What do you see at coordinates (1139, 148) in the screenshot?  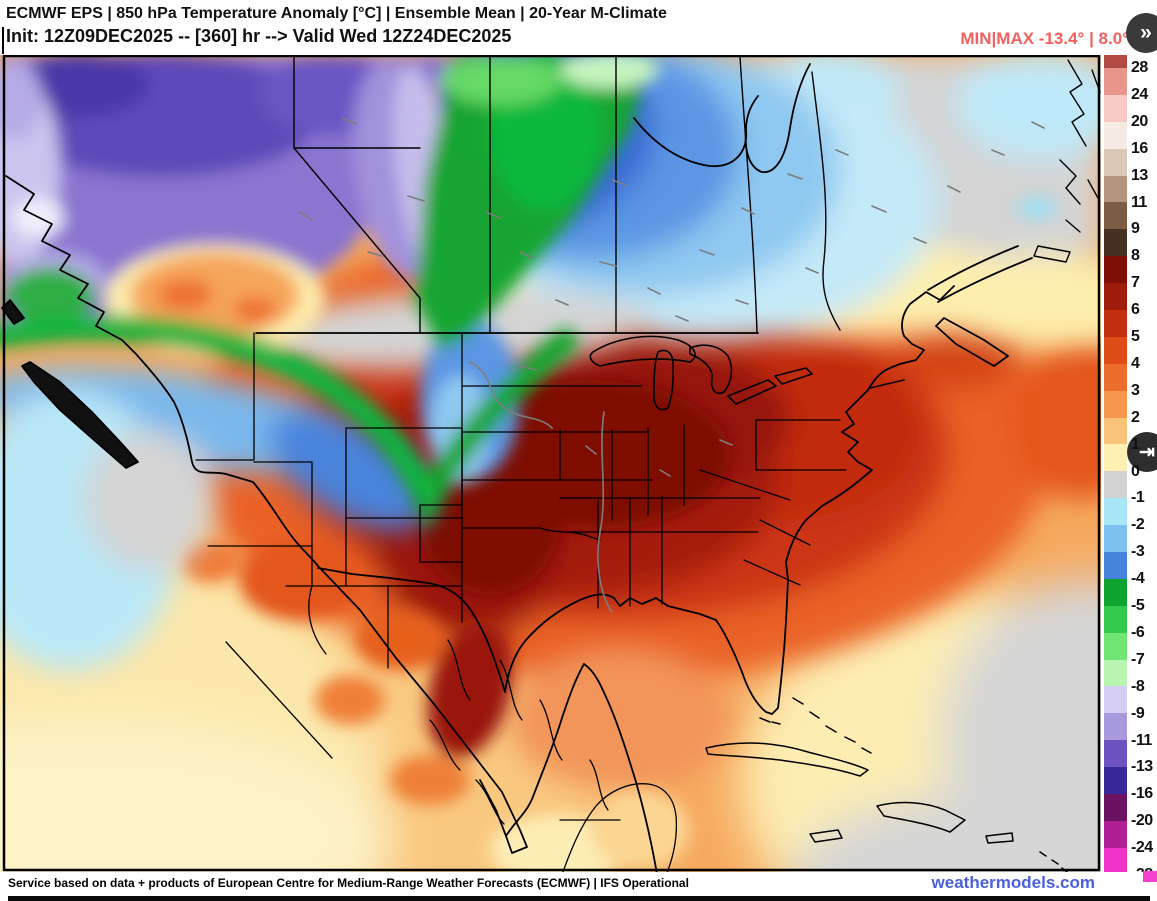 I see `colorbar-label: 16` at bounding box center [1139, 148].